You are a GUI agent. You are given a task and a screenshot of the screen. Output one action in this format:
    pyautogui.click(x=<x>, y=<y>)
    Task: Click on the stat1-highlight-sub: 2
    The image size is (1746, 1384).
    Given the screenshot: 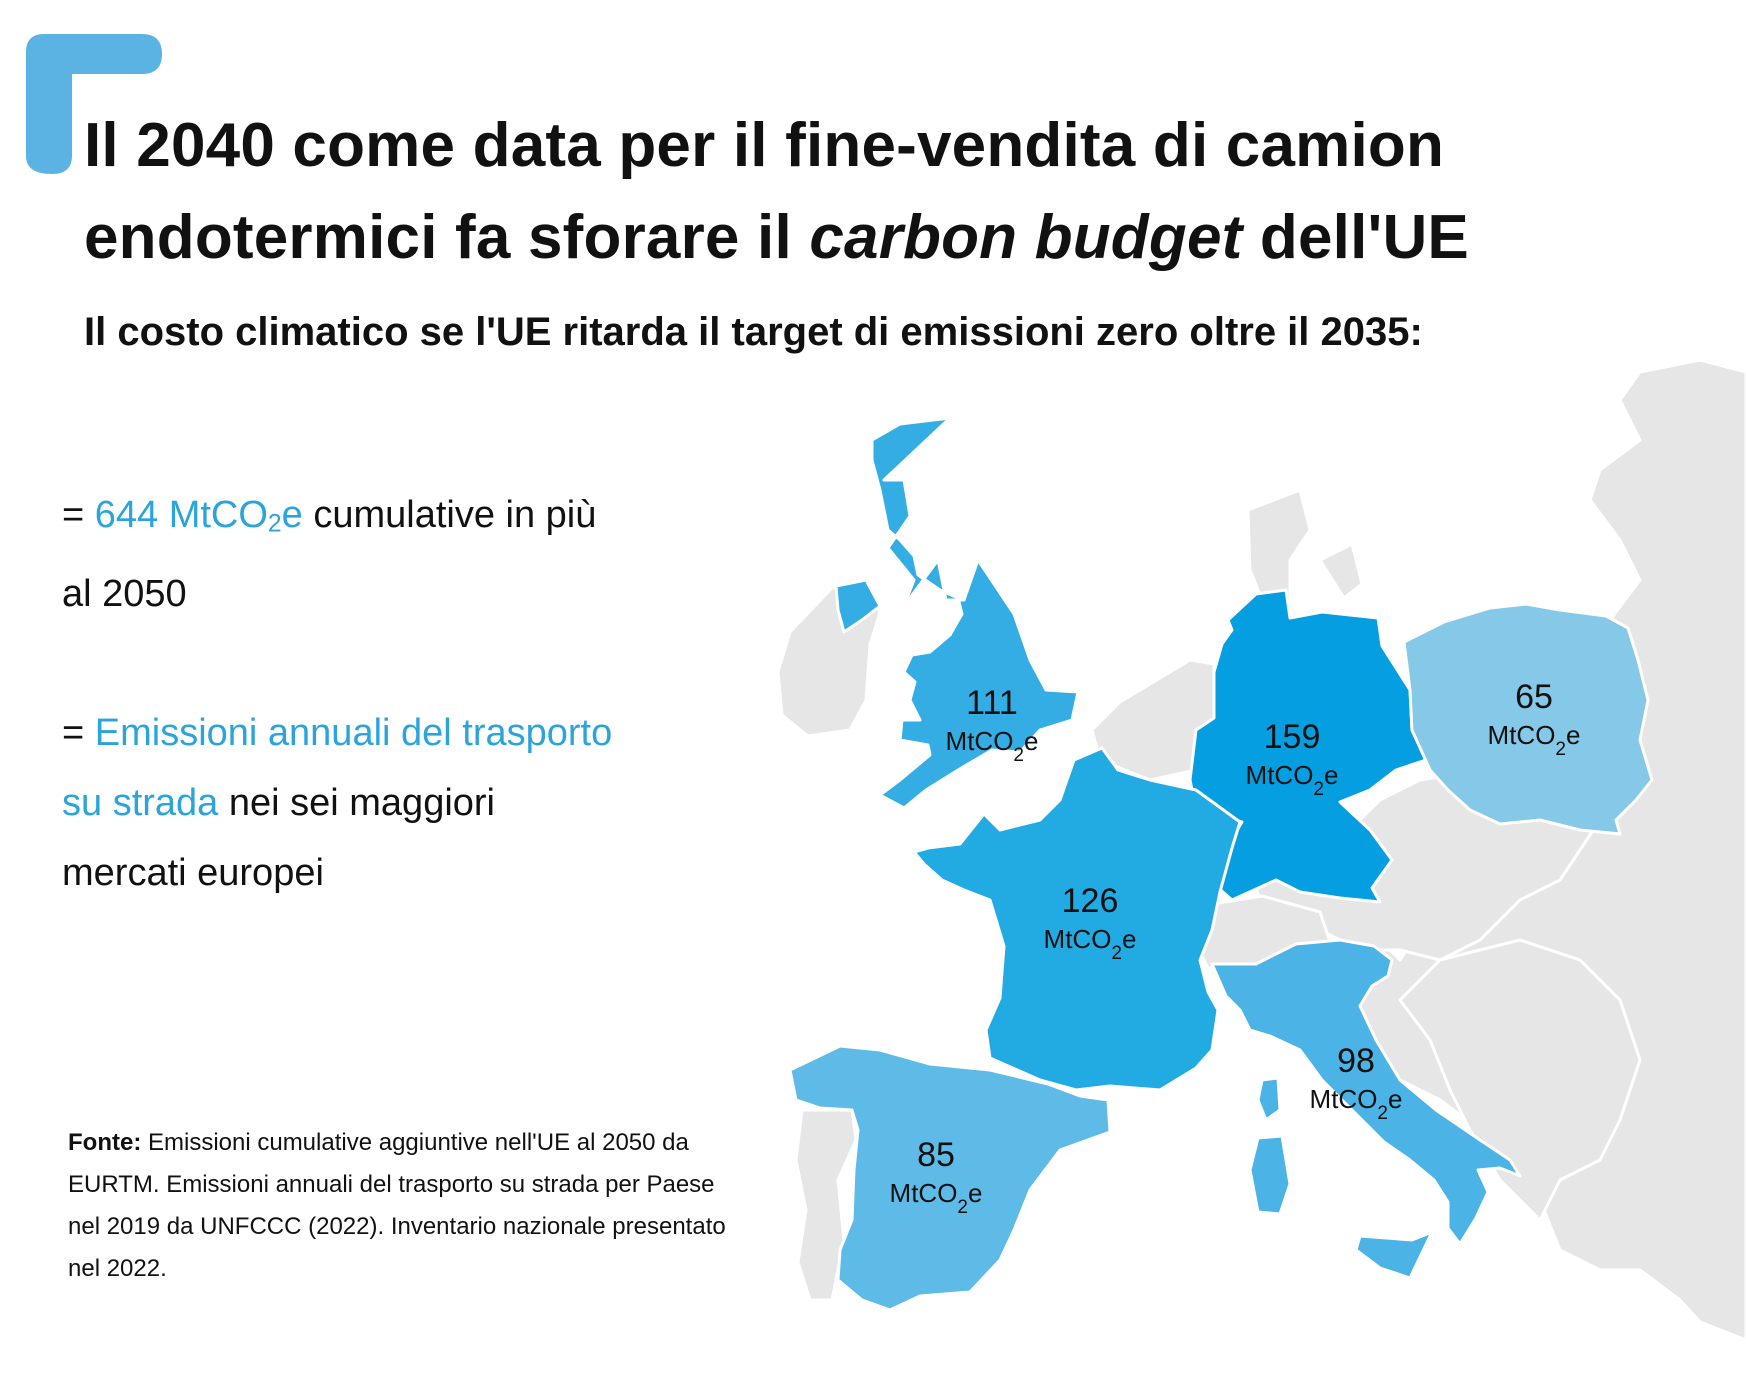 What is the action you would take?
    pyautogui.click(x=274, y=524)
    